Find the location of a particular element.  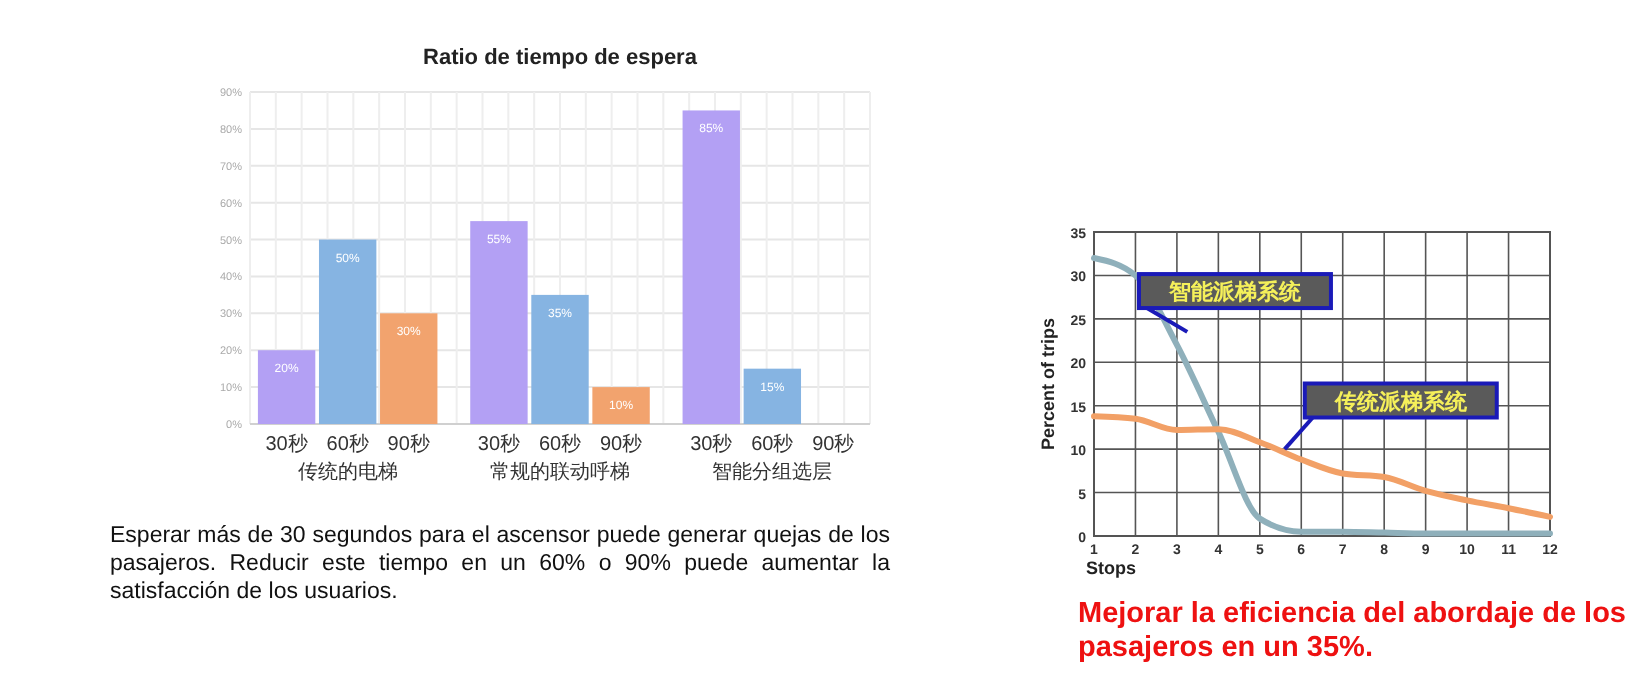

text: 传统派梯系统 is located at coordinates (1400, 401).